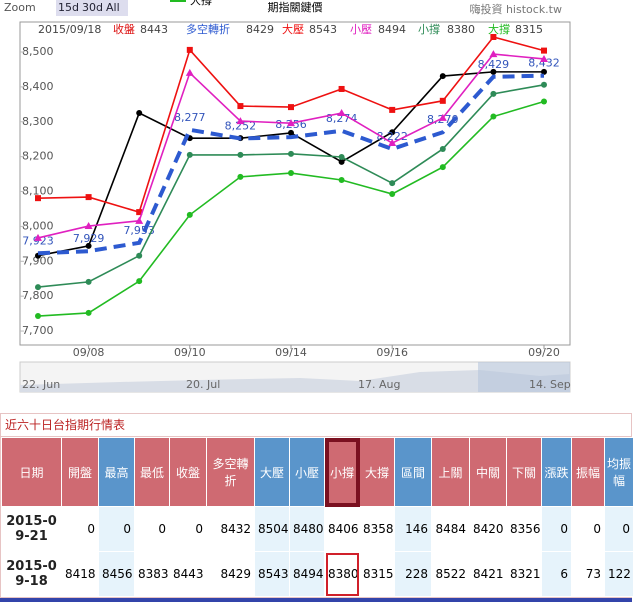  Describe the element at coordinates (488, 472) in the screenshot. I see `column-header: 中關` at that location.